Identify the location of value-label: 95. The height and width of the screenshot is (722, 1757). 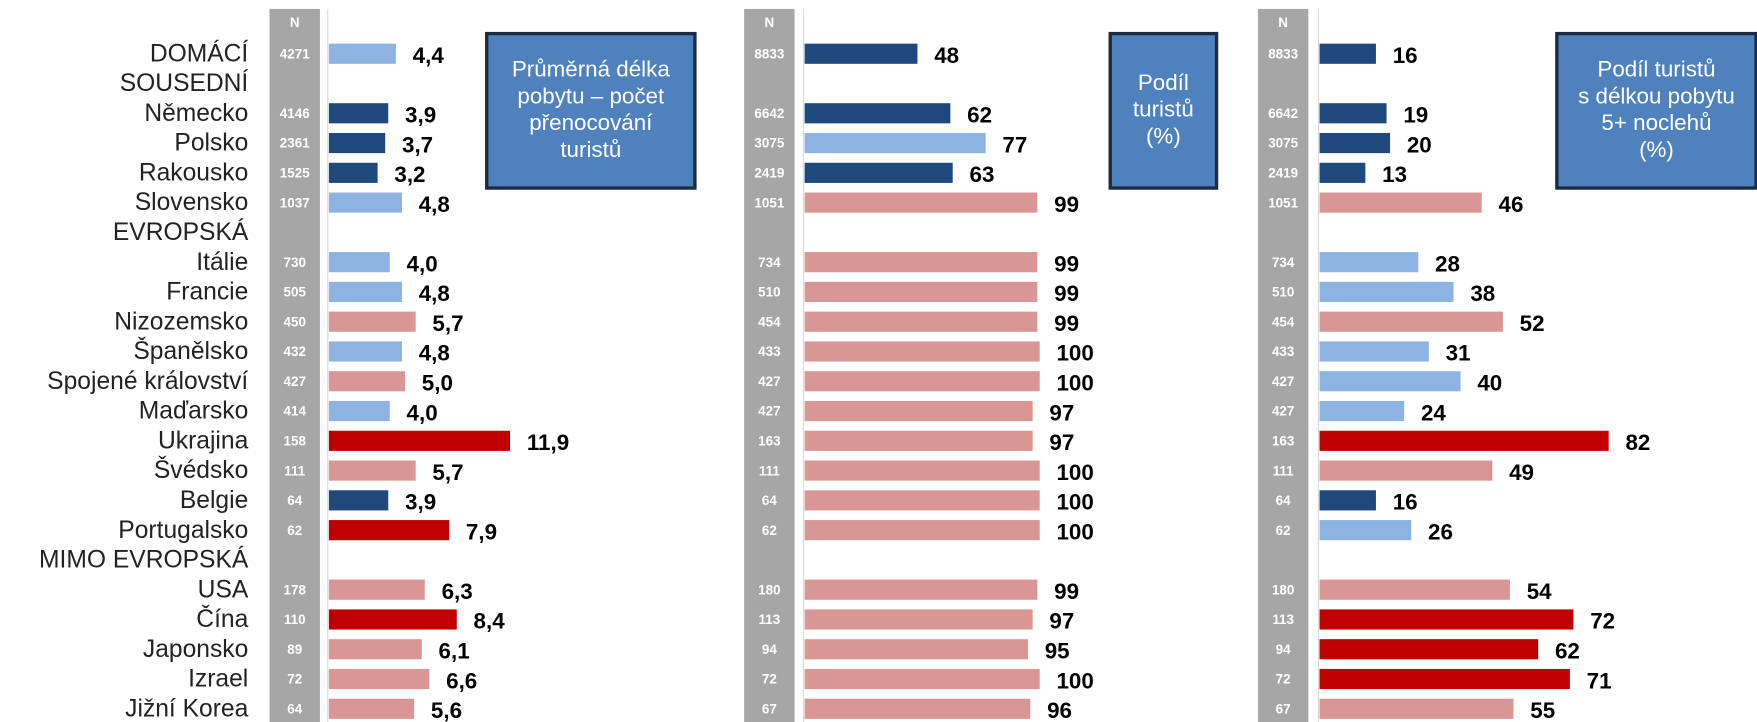
(1057, 651).